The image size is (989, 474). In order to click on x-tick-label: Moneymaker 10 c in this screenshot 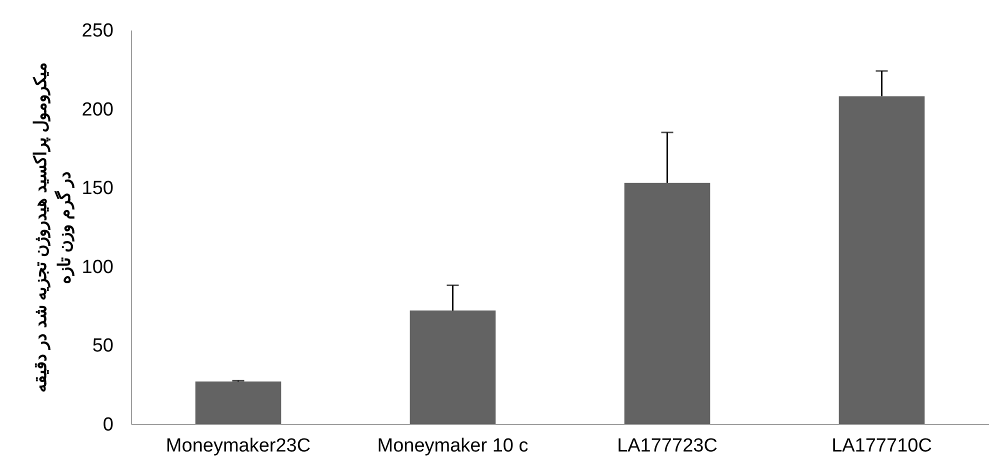, I will do `click(452, 446)`.